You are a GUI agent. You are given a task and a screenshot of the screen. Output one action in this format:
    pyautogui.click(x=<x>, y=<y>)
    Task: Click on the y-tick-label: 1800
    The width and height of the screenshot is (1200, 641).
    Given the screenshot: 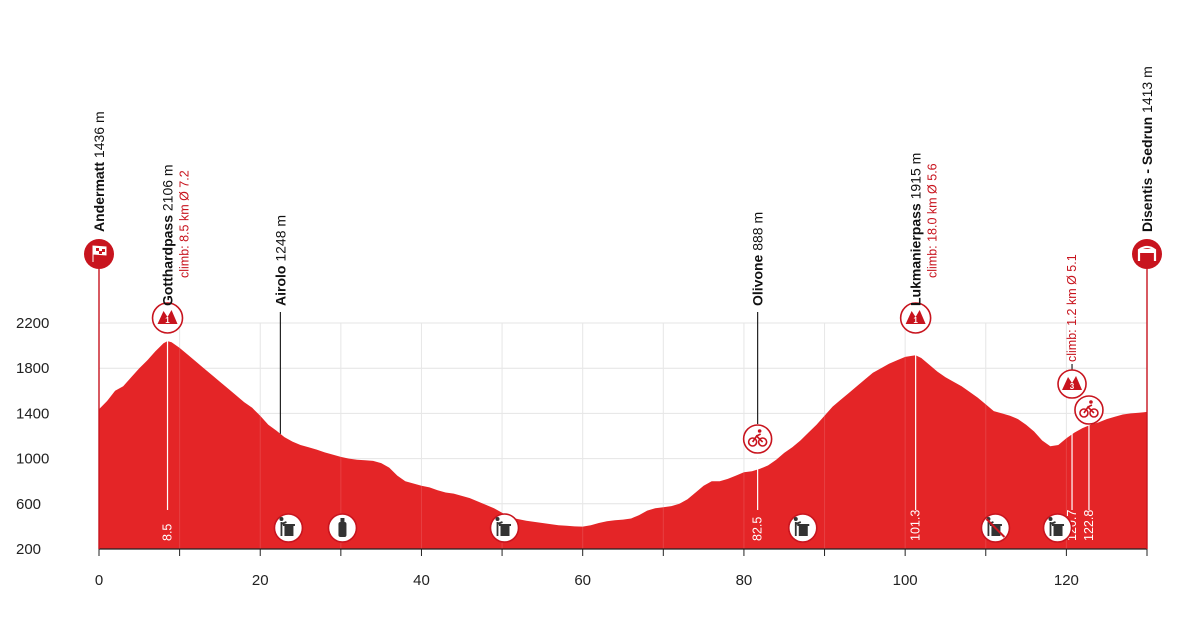 What is the action you would take?
    pyautogui.click(x=32, y=368)
    